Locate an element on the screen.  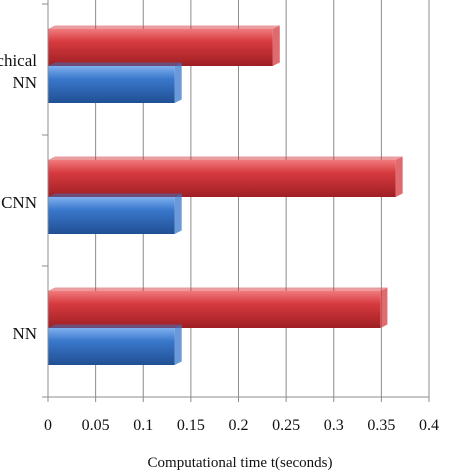
x-tick-label: 0.25 is located at coordinates (286, 425).